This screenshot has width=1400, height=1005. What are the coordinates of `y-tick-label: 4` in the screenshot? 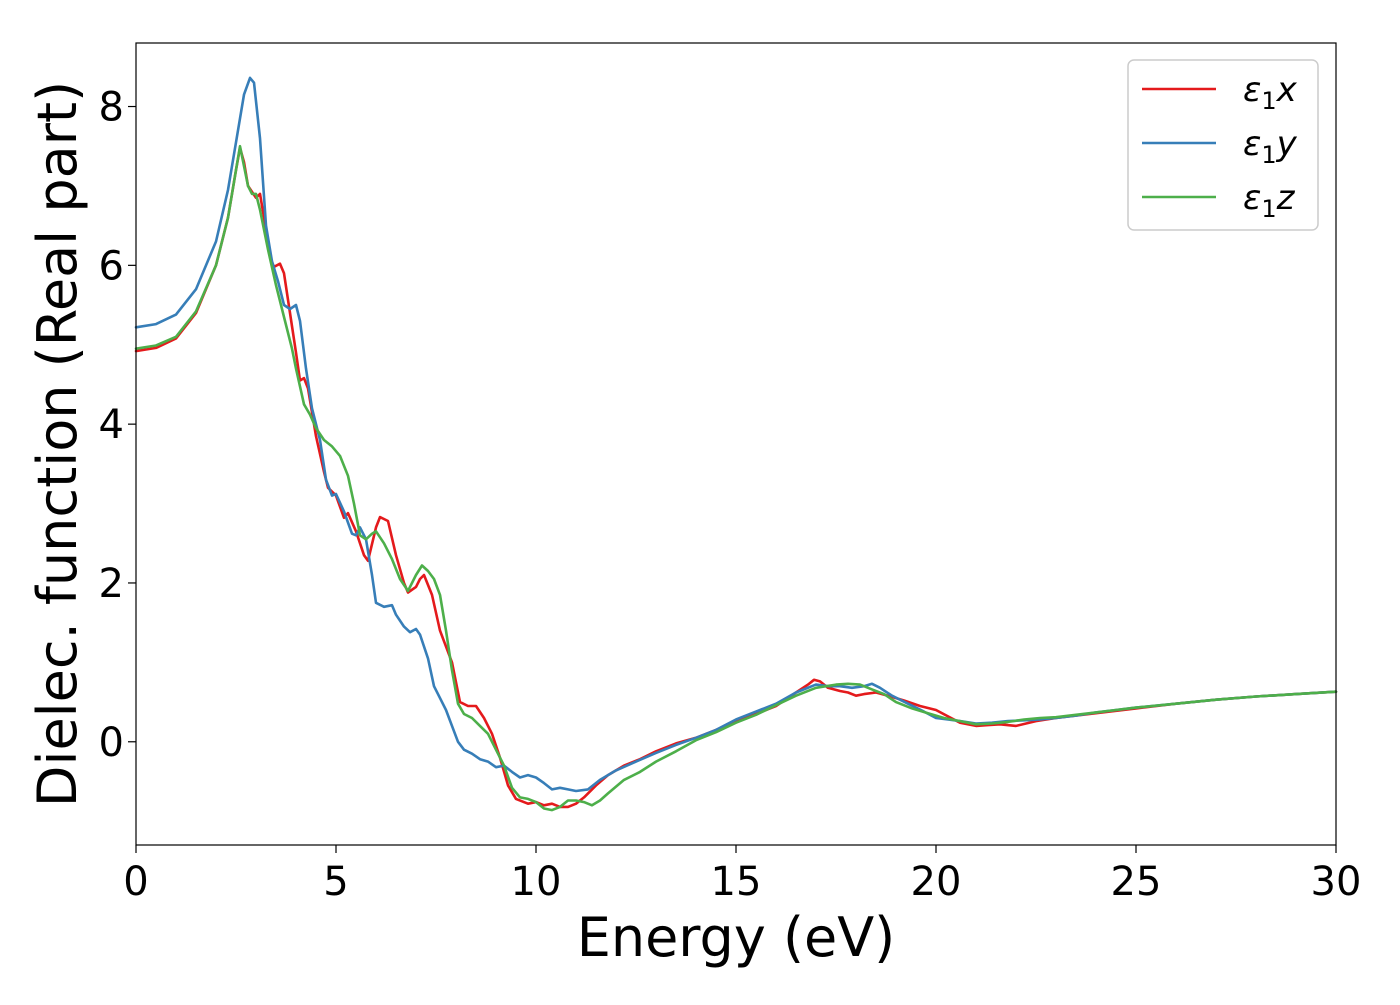 It's located at (111, 425).